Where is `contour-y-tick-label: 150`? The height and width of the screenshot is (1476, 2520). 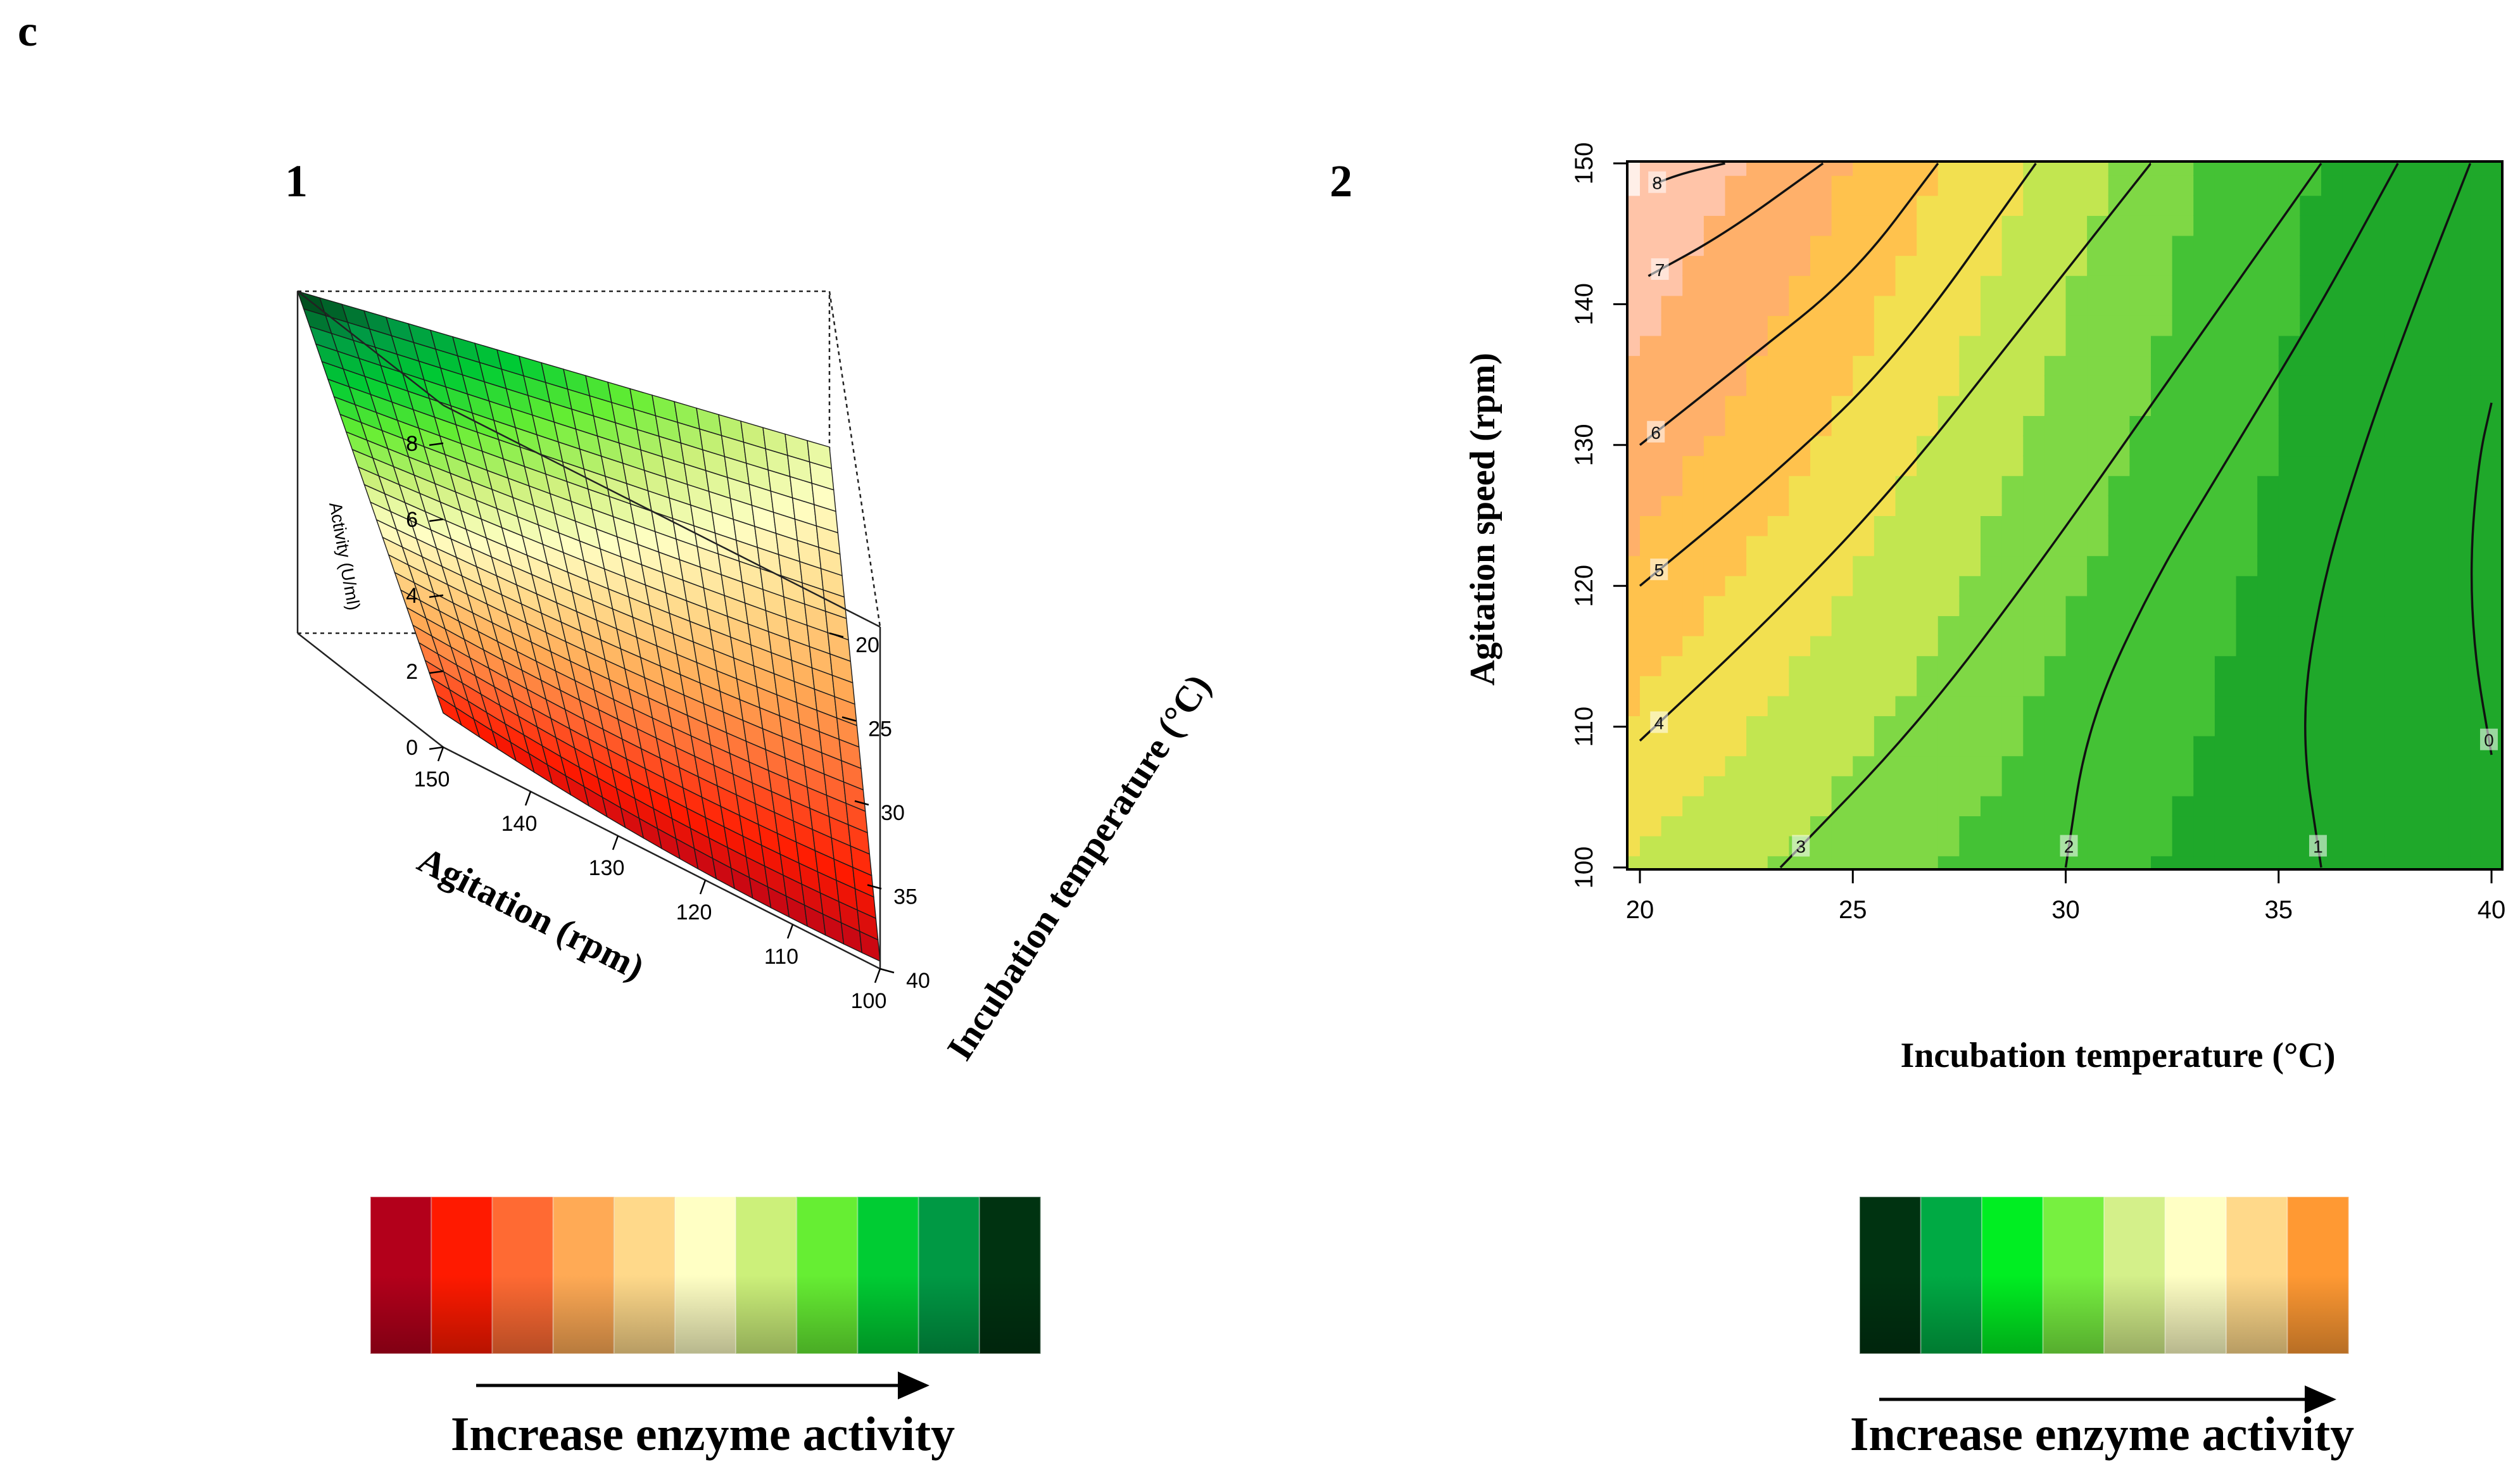 contour-y-tick-label: 150 is located at coordinates (1584, 163).